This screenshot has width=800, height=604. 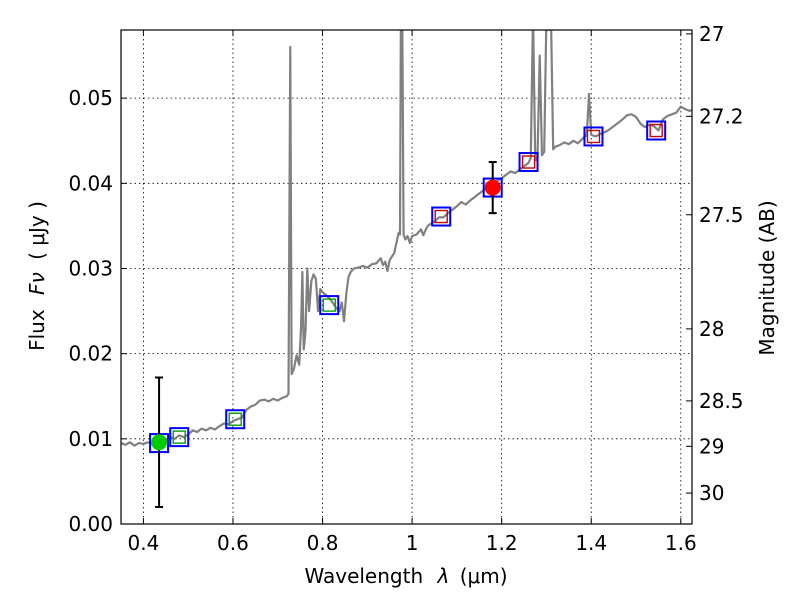 I want to click on y2-axis-label: Magnitude (AB), so click(x=767, y=277).